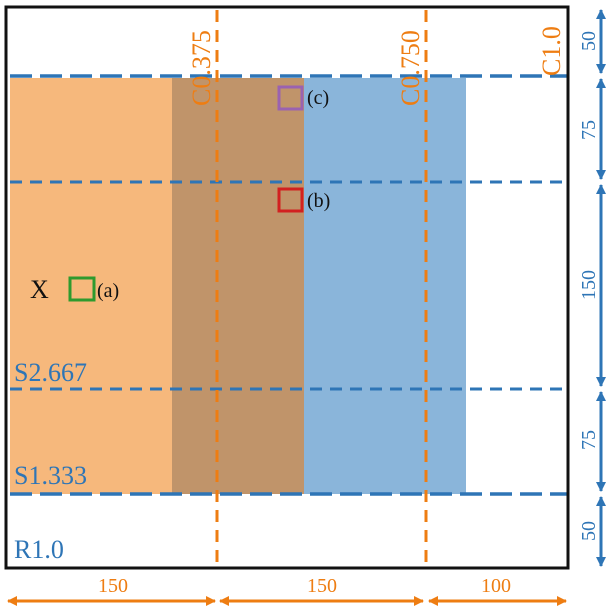 The image size is (609, 616). I want to click on dim-label-bottom-3: 100, so click(496, 586).